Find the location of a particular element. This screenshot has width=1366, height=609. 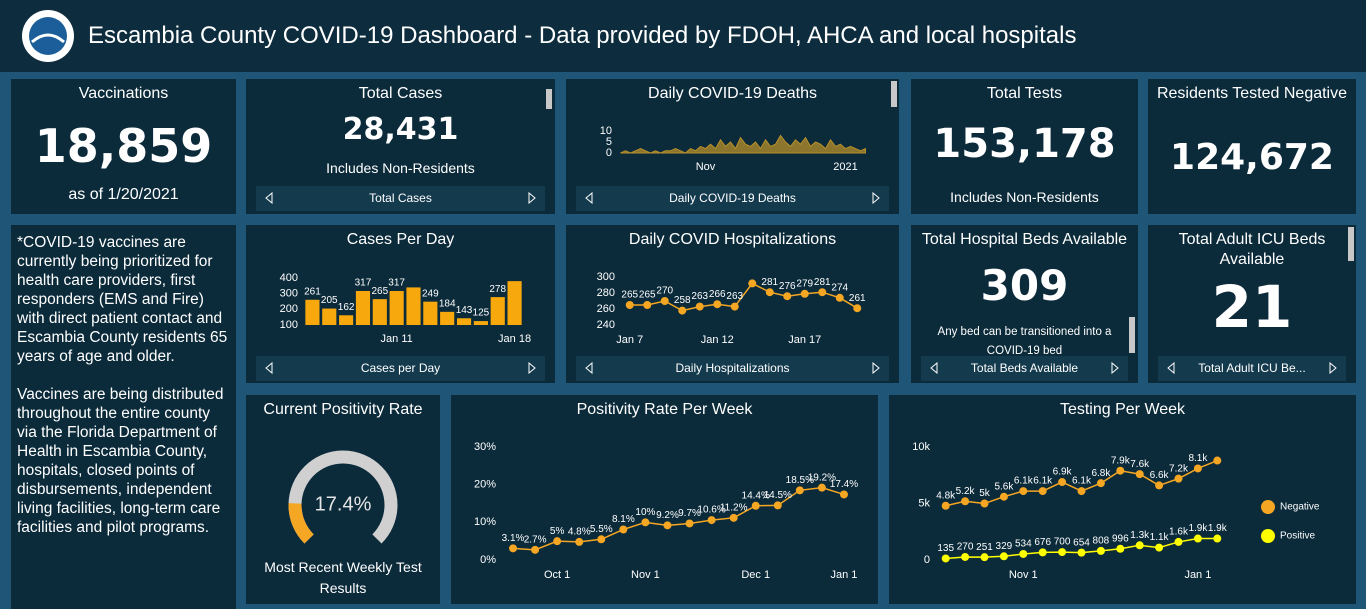

data-label: 281 is located at coordinates (822, 282).